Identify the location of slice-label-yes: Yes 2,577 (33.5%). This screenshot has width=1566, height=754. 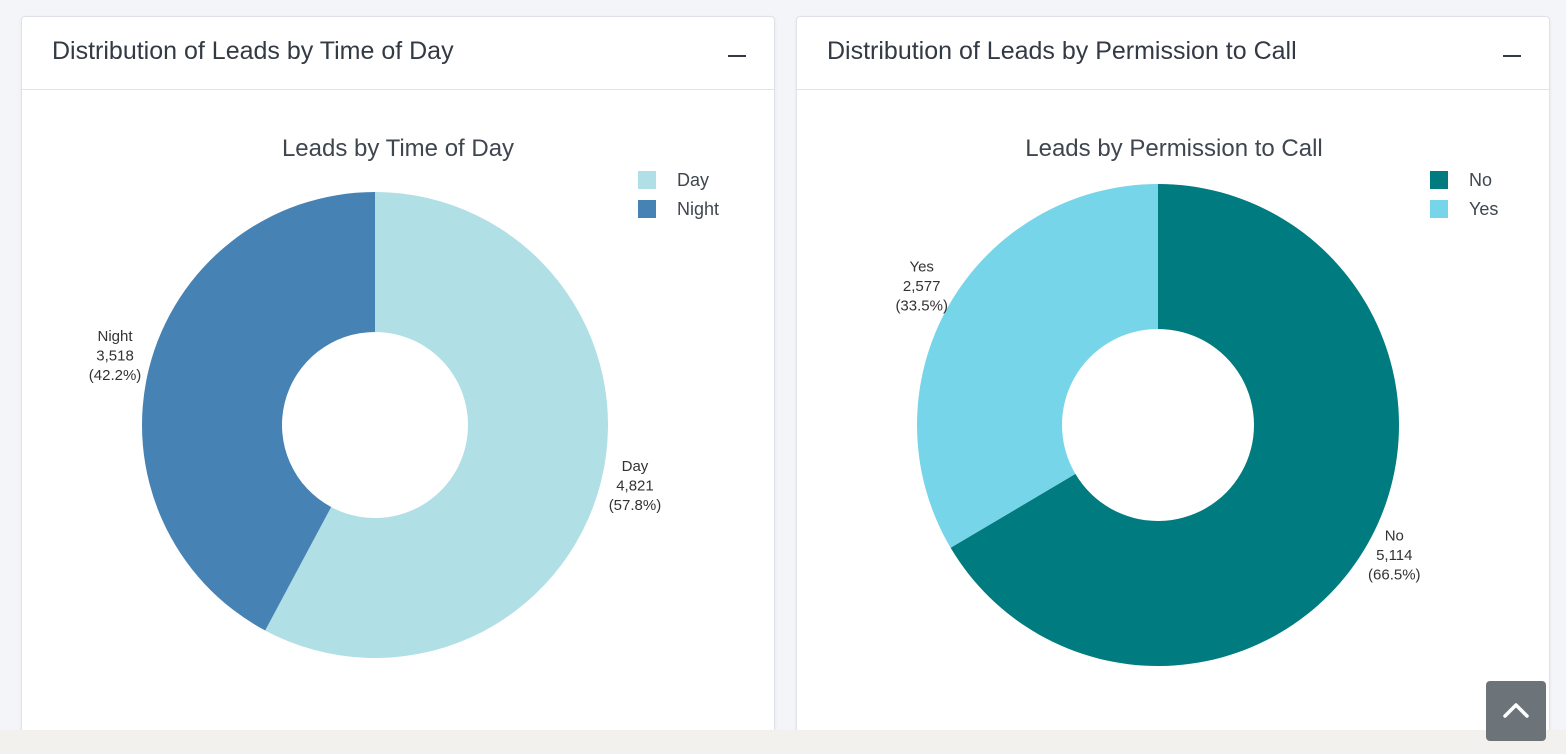
(921, 286).